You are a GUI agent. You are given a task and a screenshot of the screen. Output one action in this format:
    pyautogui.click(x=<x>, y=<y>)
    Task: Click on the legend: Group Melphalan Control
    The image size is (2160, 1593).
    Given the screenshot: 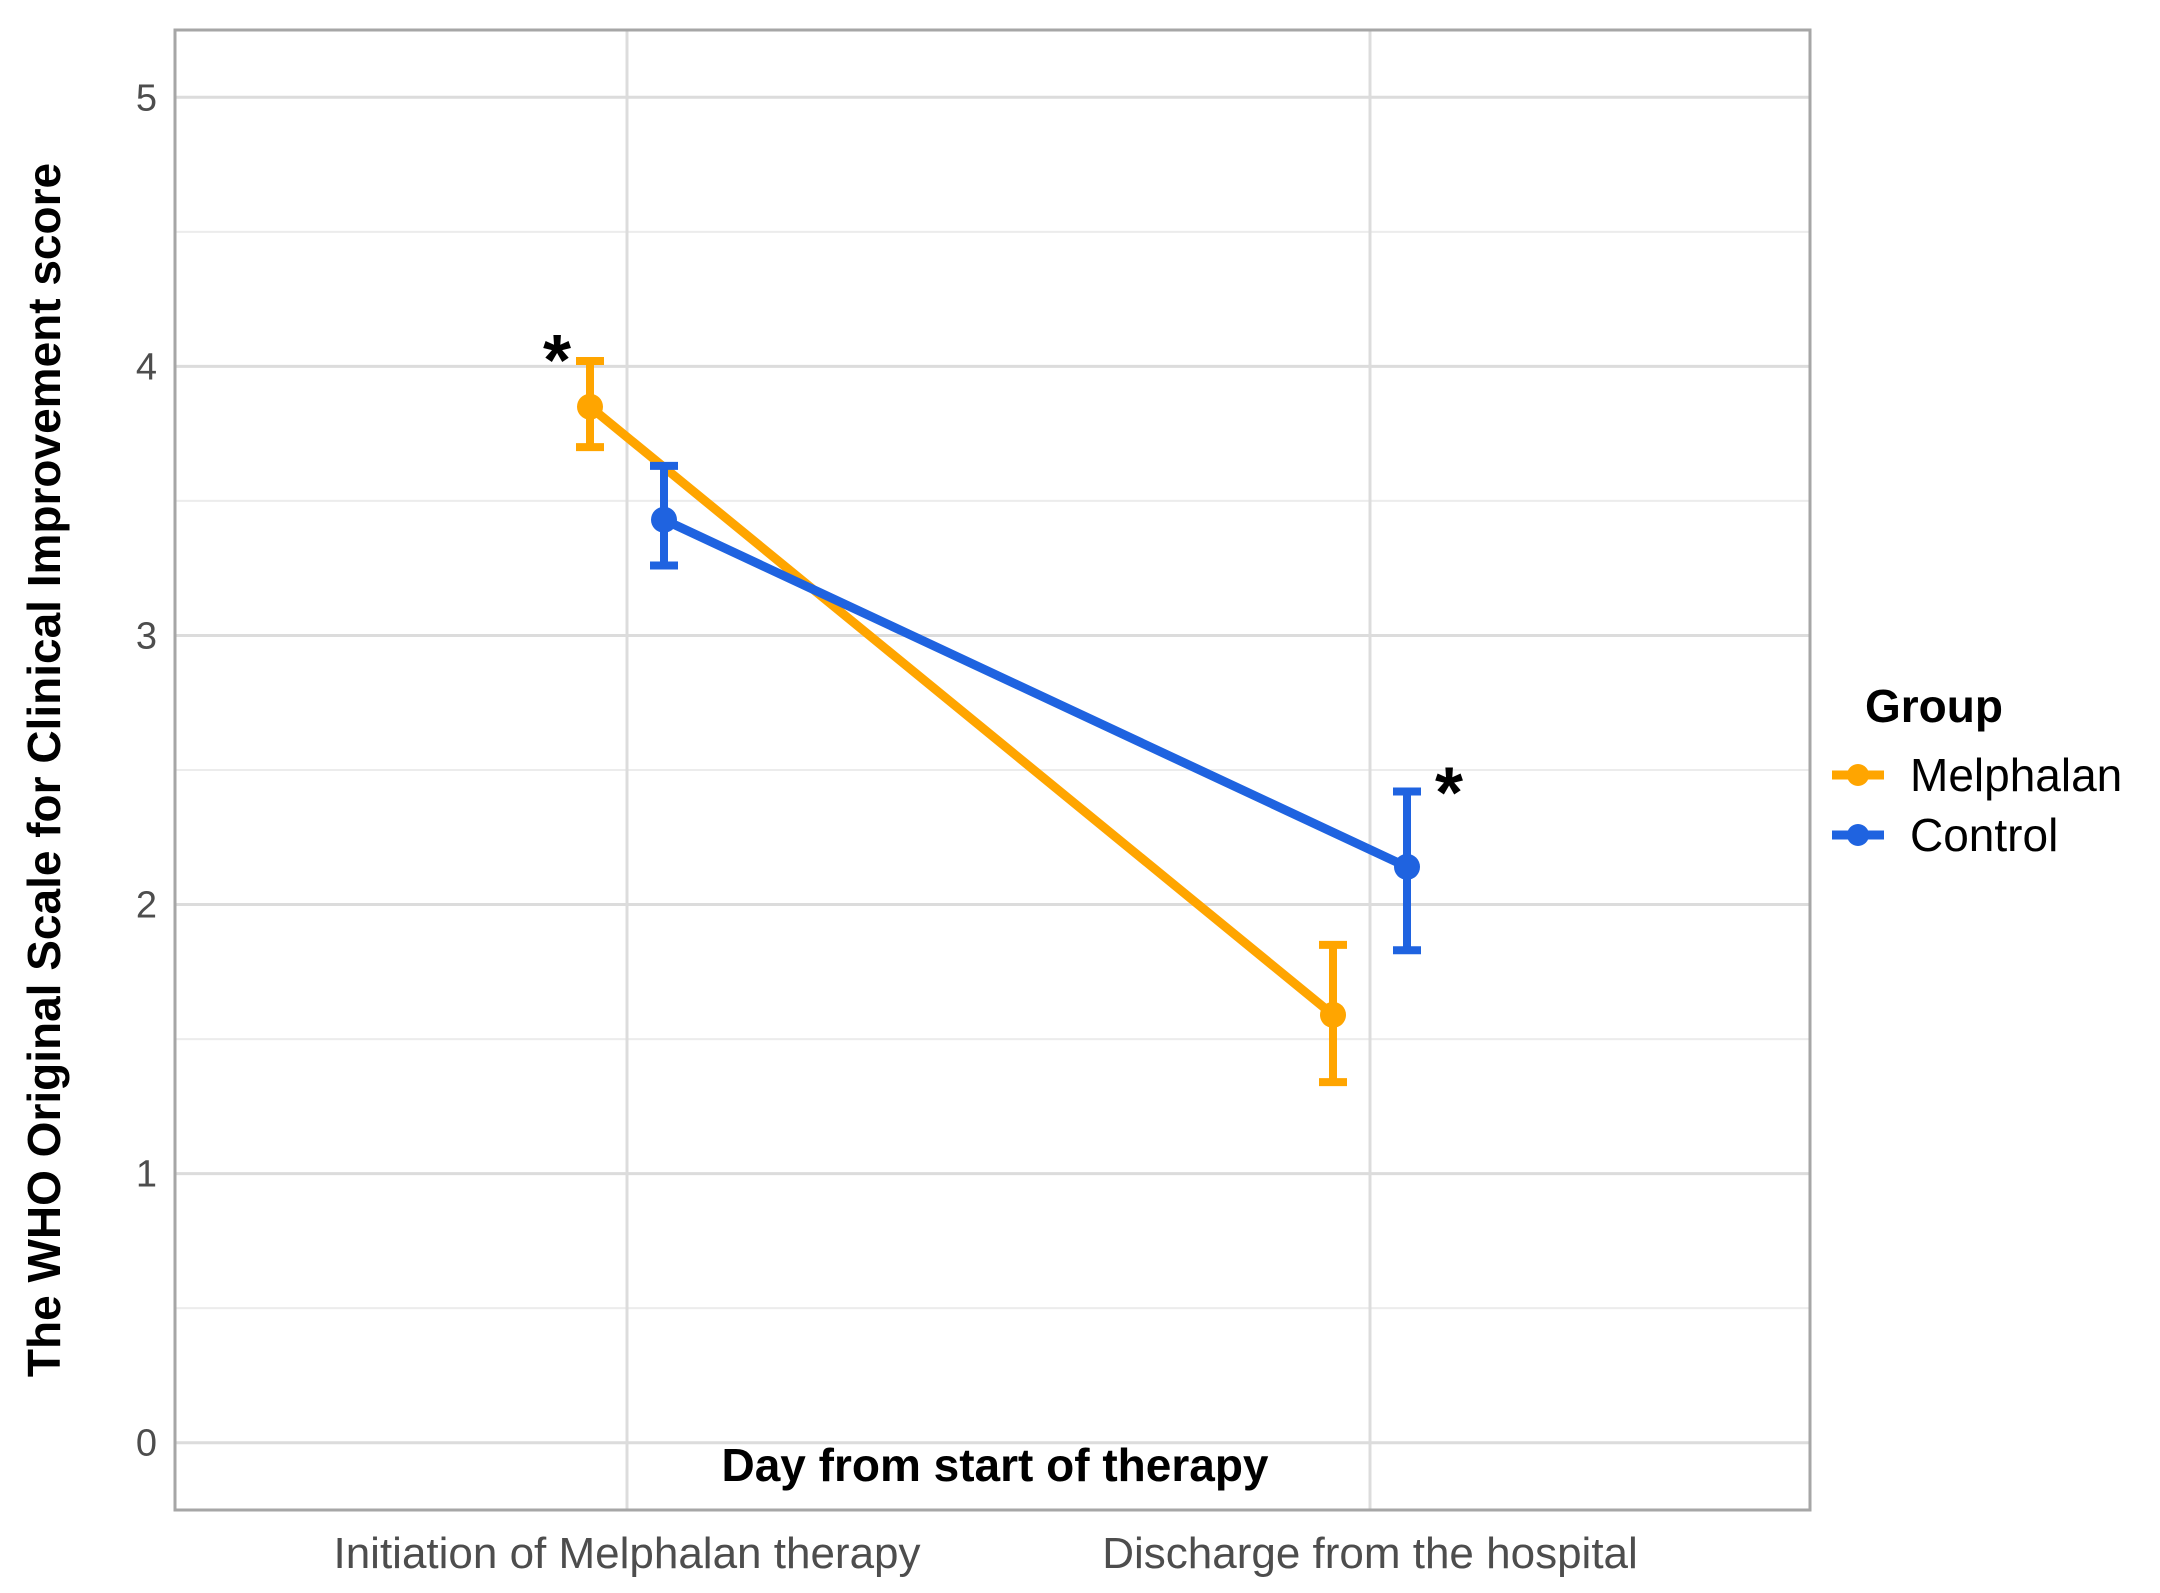 What is the action you would take?
    pyautogui.click(x=1977, y=770)
    